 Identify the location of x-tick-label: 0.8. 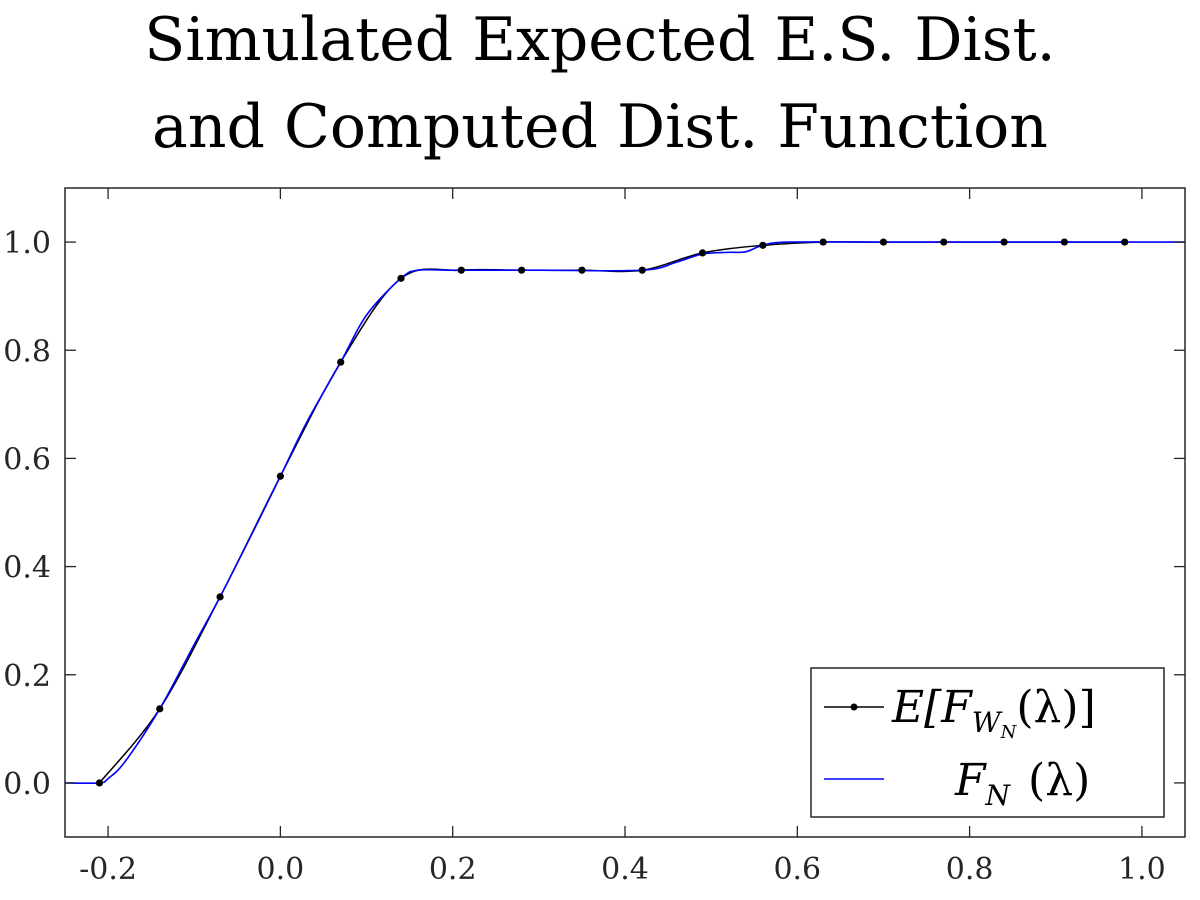
(970, 869).